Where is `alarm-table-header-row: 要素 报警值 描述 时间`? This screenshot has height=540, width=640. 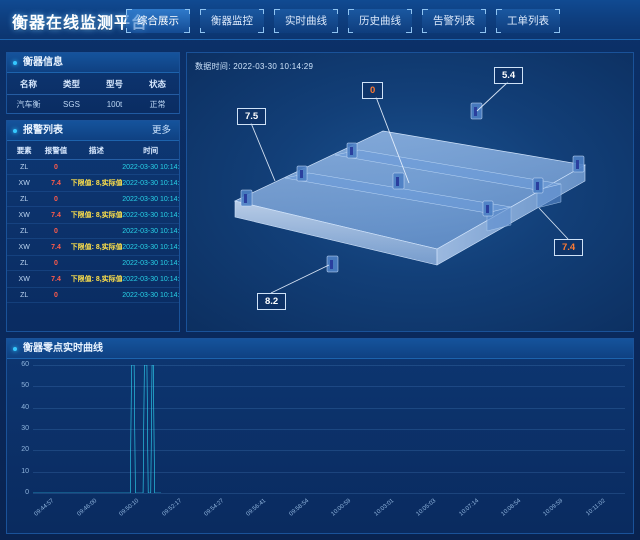
alarm-table-header-row: 要素 报警值 描述 时间 is located at coordinates (93, 150).